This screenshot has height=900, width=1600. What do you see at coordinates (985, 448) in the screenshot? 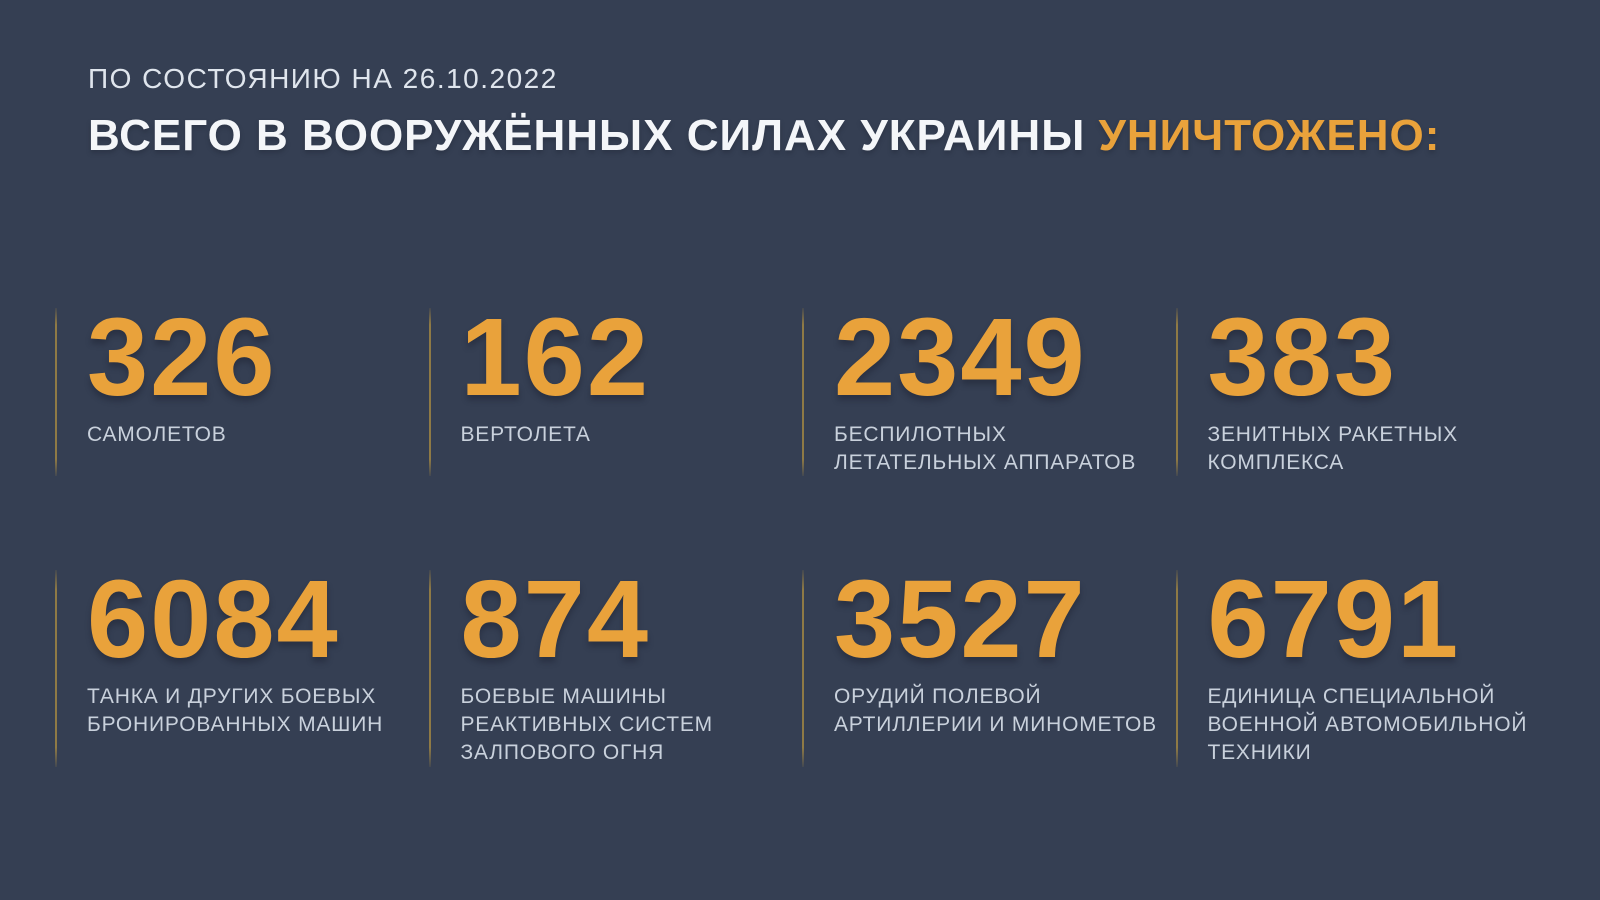
I see `stat-label: БЕСПИЛОТНЫХ ЛЕТАТЕЛЬНЫХ АППАРАТОВ` at bounding box center [985, 448].